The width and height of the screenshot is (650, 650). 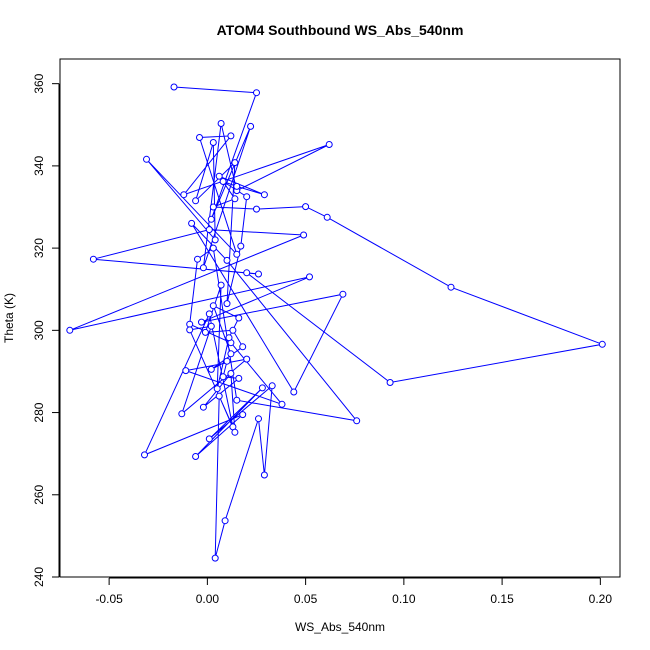 I want to click on x-tick-label: 0.00, so click(x=208, y=599).